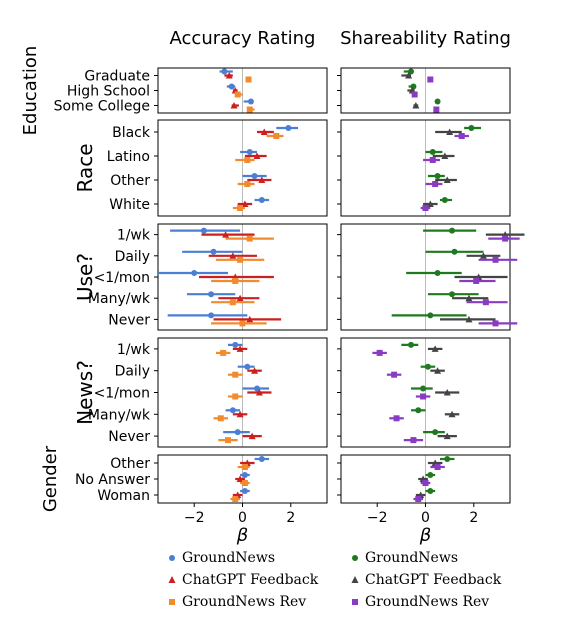 The width and height of the screenshot is (571, 628). What do you see at coordinates (424, 392) in the screenshot?
I see `panel-2-news-facet` at bounding box center [424, 392].